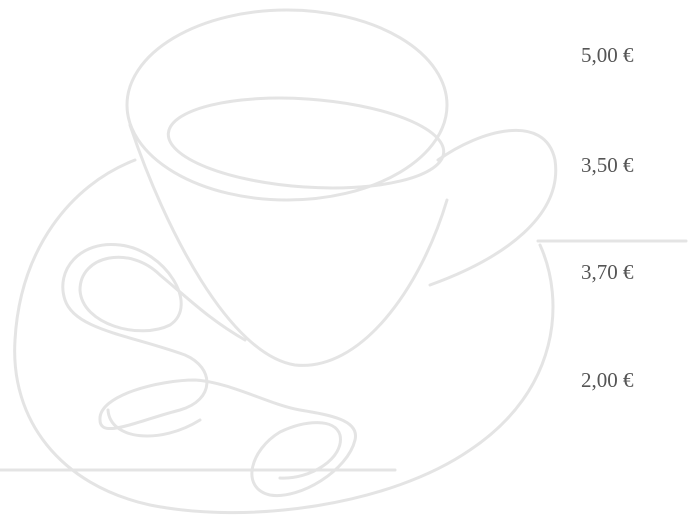 The image size is (693, 531). I want to click on bean-detail, so click(154, 423).